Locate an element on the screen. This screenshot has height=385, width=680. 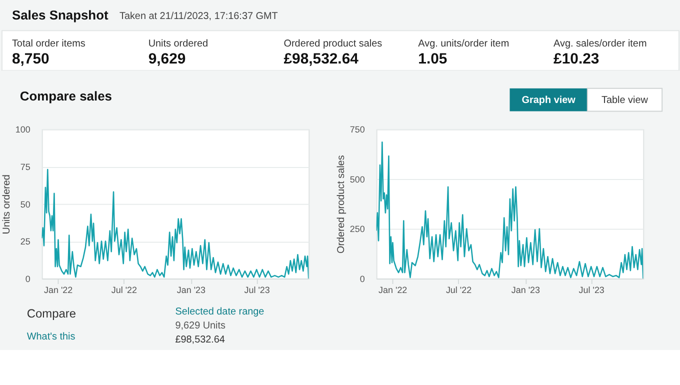
text: Graph view is located at coordinates (549, 100).